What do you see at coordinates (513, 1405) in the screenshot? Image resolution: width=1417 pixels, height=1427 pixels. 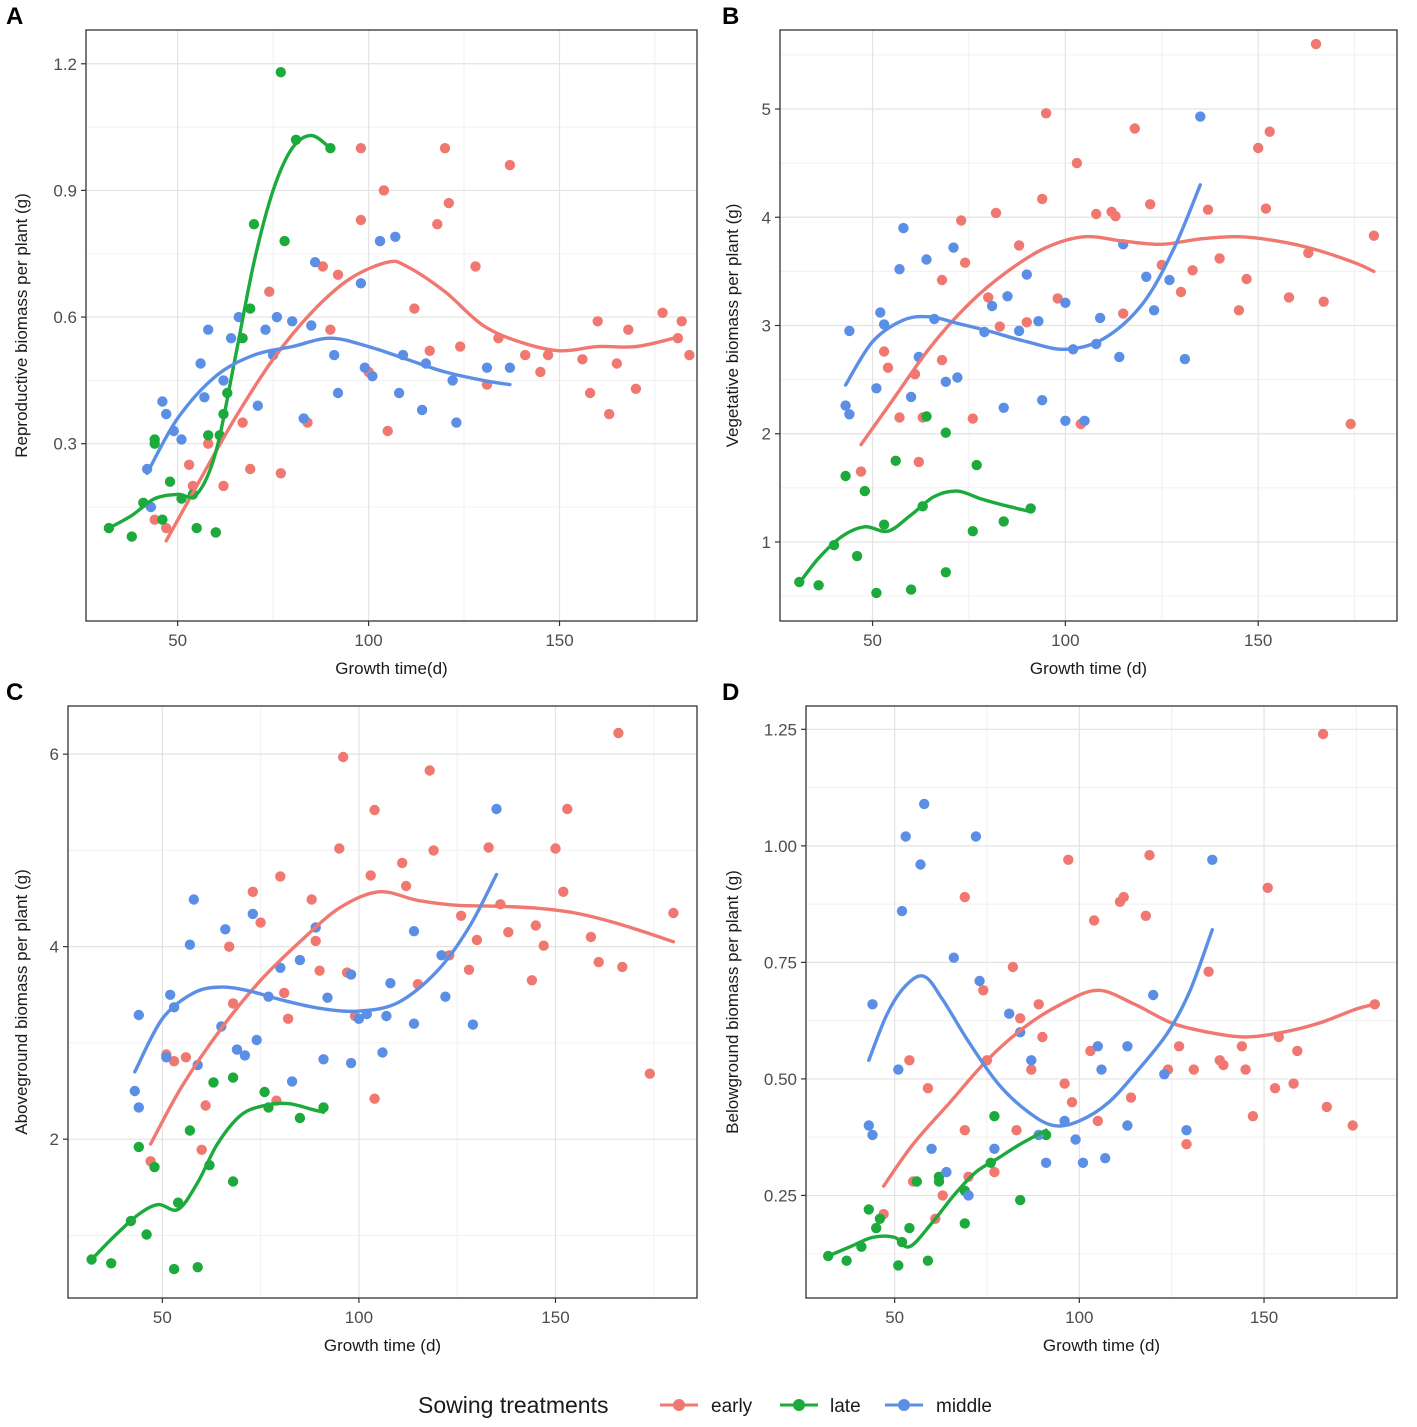 I see `legend-title: Sowing treatments` at bounding box center [513, 1405].